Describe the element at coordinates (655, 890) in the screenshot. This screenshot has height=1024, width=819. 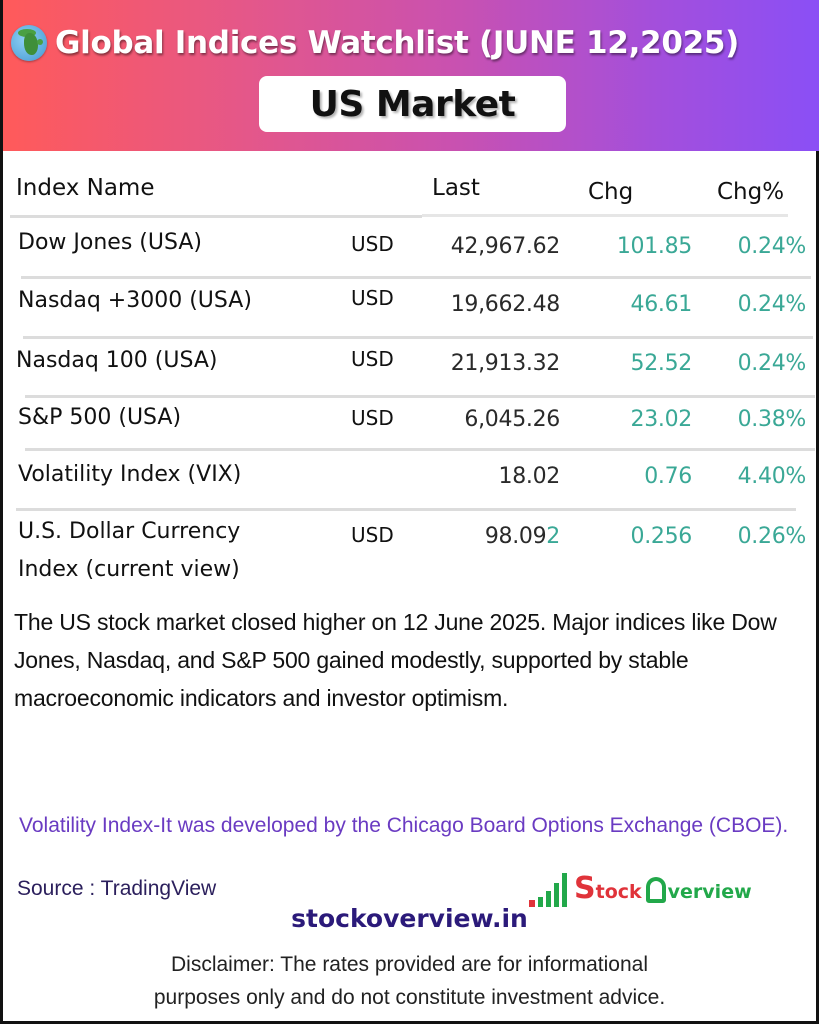
I see `o-shape-icon` at that location.